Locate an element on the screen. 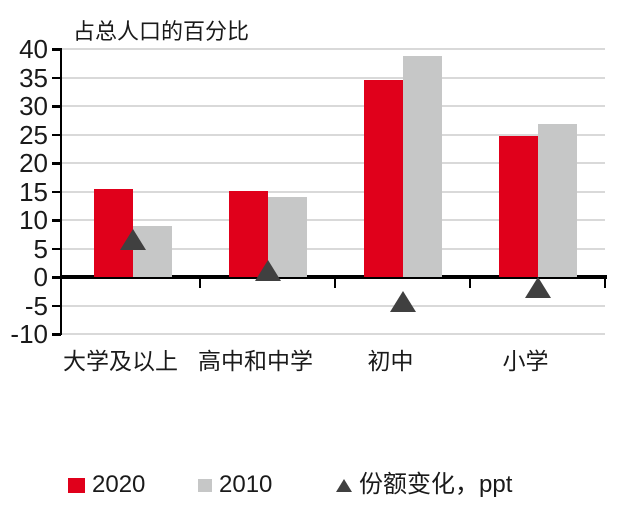 Image resolution: width=640 pixels, height=520 pixels. legend-label-change: 份额变化，ppt is located at coordinates (436, 484).